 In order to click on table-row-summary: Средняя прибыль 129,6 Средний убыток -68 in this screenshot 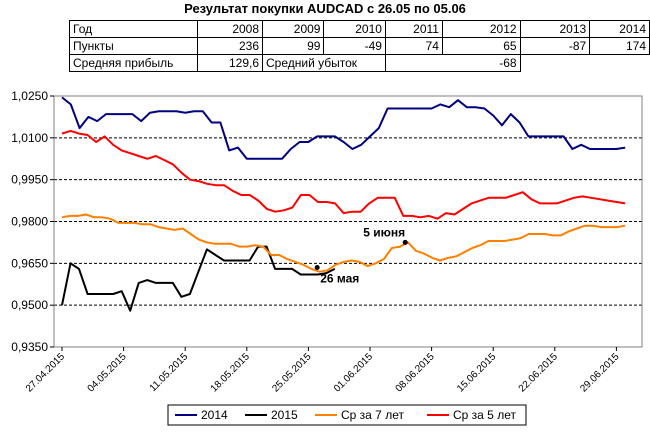, I will do `click(359, 63)`.